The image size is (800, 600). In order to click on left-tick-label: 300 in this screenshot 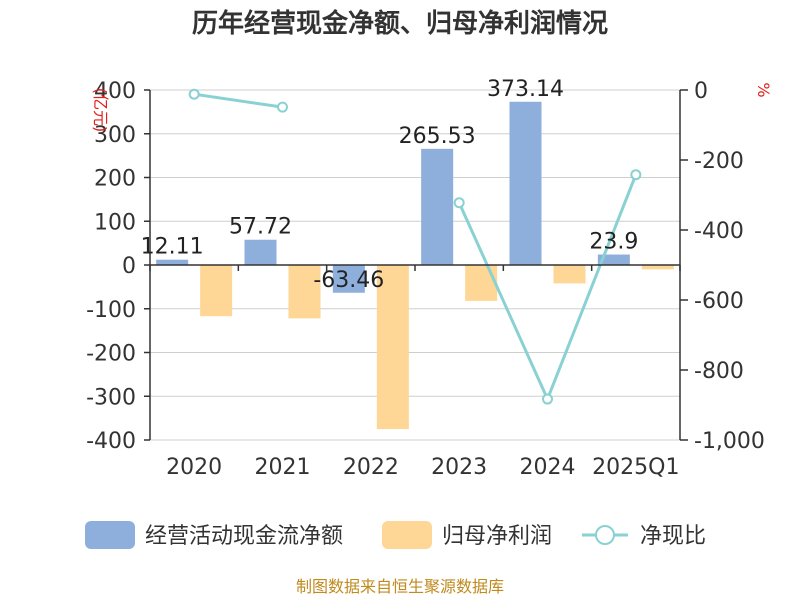, I will do `click(115, 135)`.